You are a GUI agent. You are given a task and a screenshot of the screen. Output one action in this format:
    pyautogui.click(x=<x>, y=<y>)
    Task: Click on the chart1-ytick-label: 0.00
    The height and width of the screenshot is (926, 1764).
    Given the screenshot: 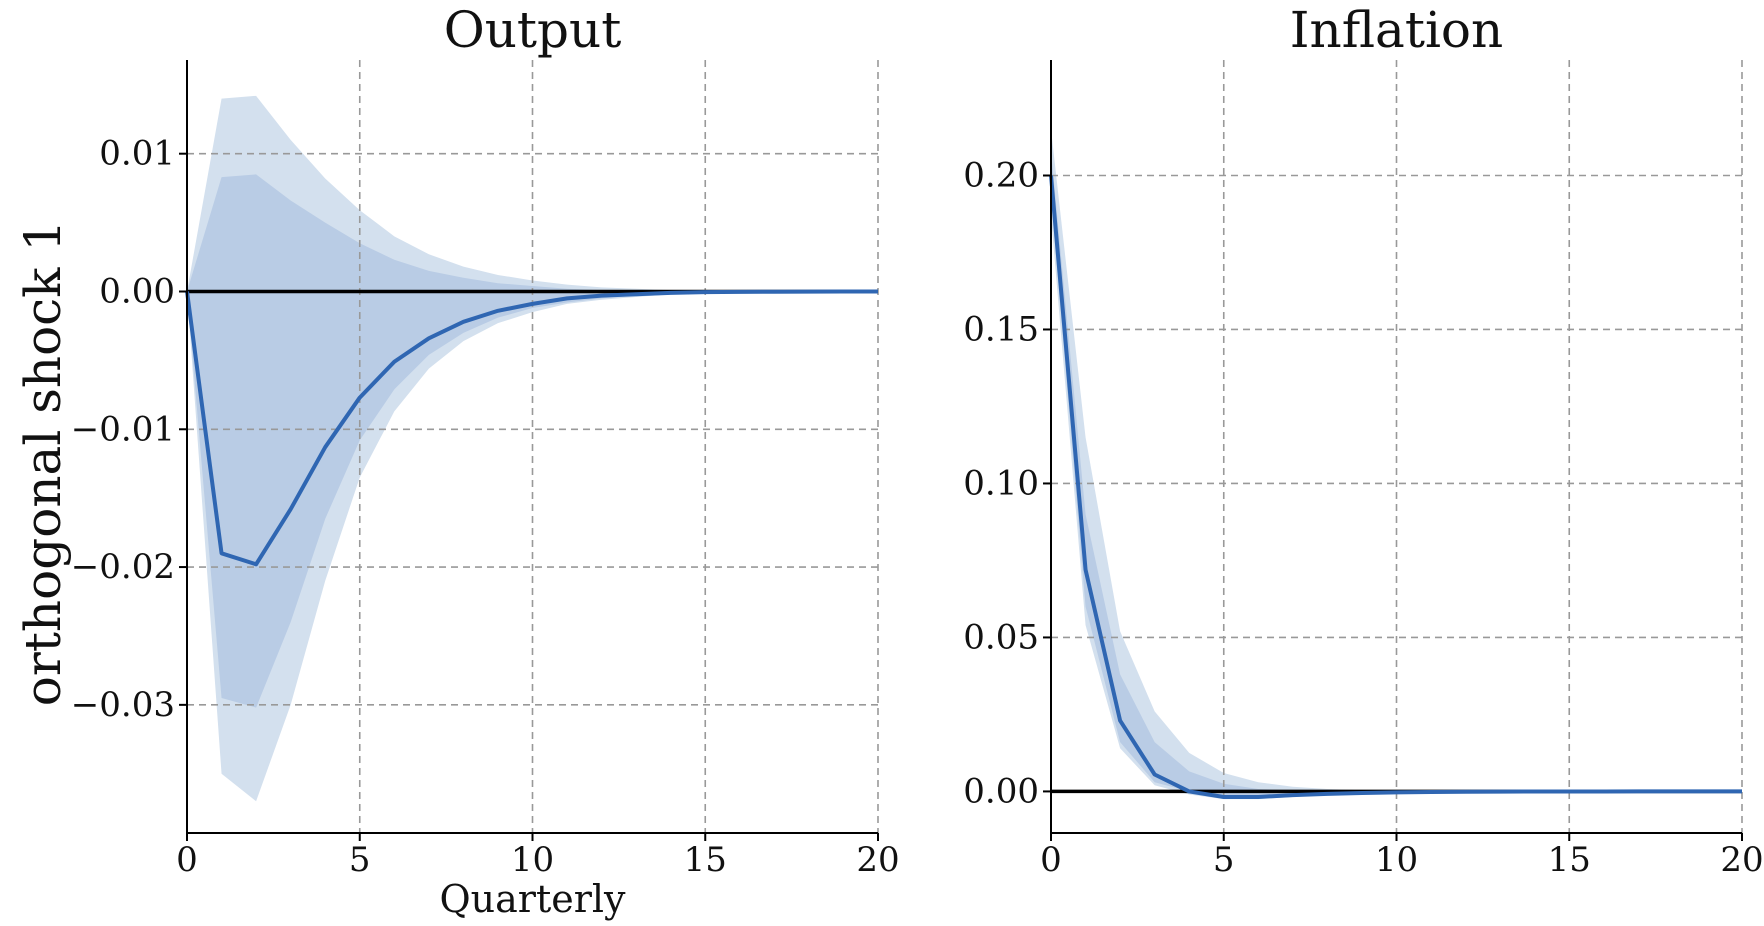 What is the action you would take?
    pyautogui.click(x=1001, y=791)
    